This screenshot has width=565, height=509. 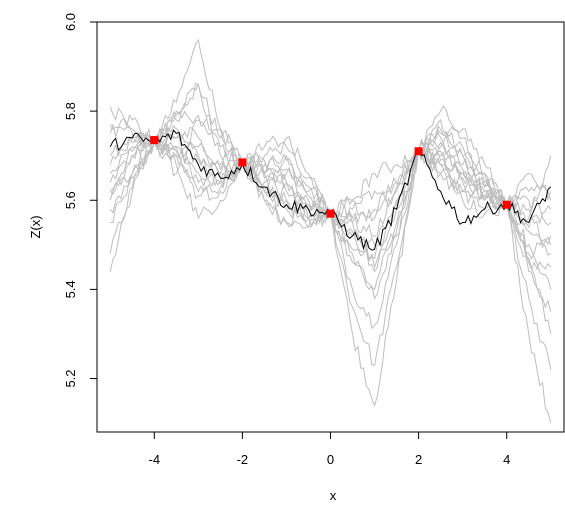 I want to click on y-axis-label: Z(x), so click(x=35, y=226).